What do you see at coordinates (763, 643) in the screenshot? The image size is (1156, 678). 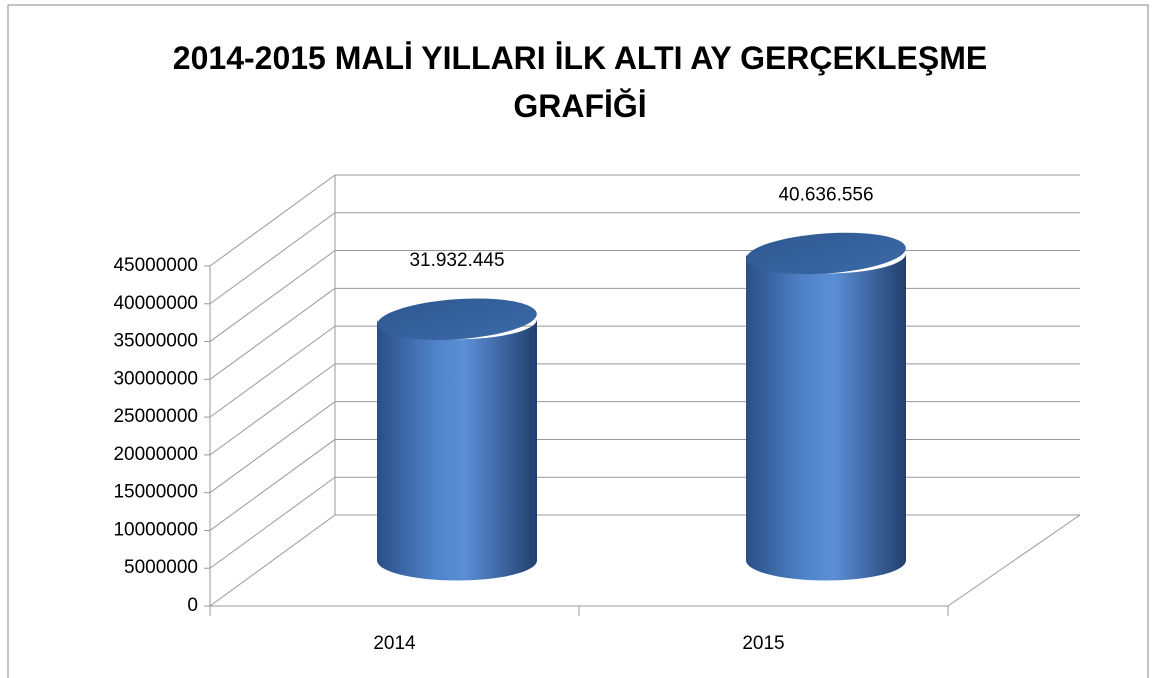 I see `x-tick-label: 2015` at bounding box center [763, 643].